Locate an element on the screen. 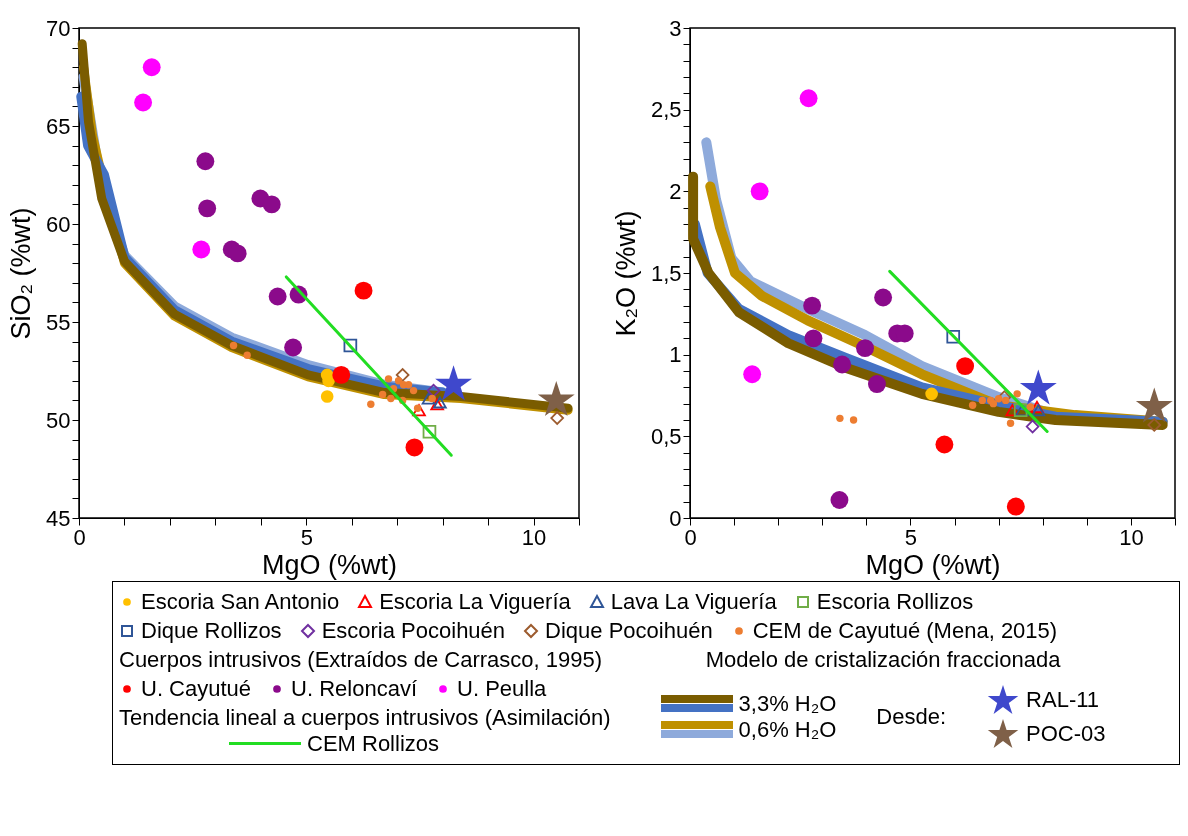 Image resolution: width=1188 pixels, height=836 pixels. y-tick-label: 2,5 is located at coordinates (666, 110).